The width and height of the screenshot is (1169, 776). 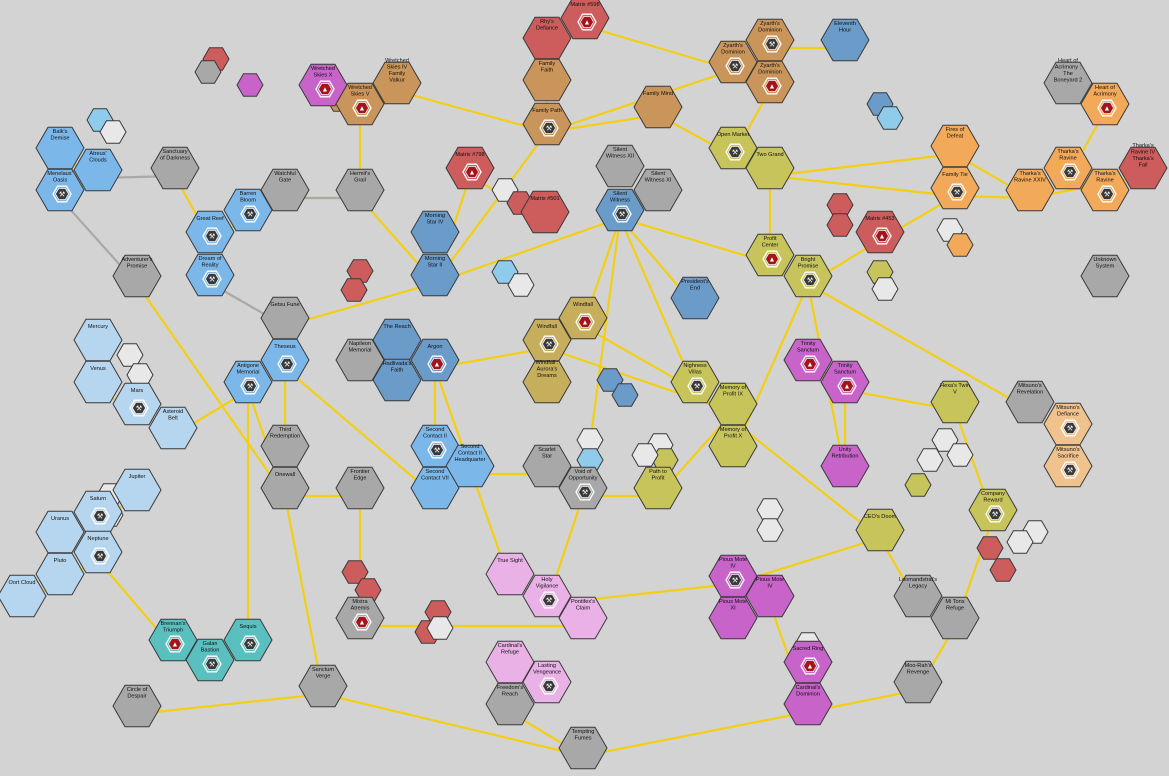 I want to click on system-silent-witness-xii: Silent Witness XII, so click(x=620, y=166).